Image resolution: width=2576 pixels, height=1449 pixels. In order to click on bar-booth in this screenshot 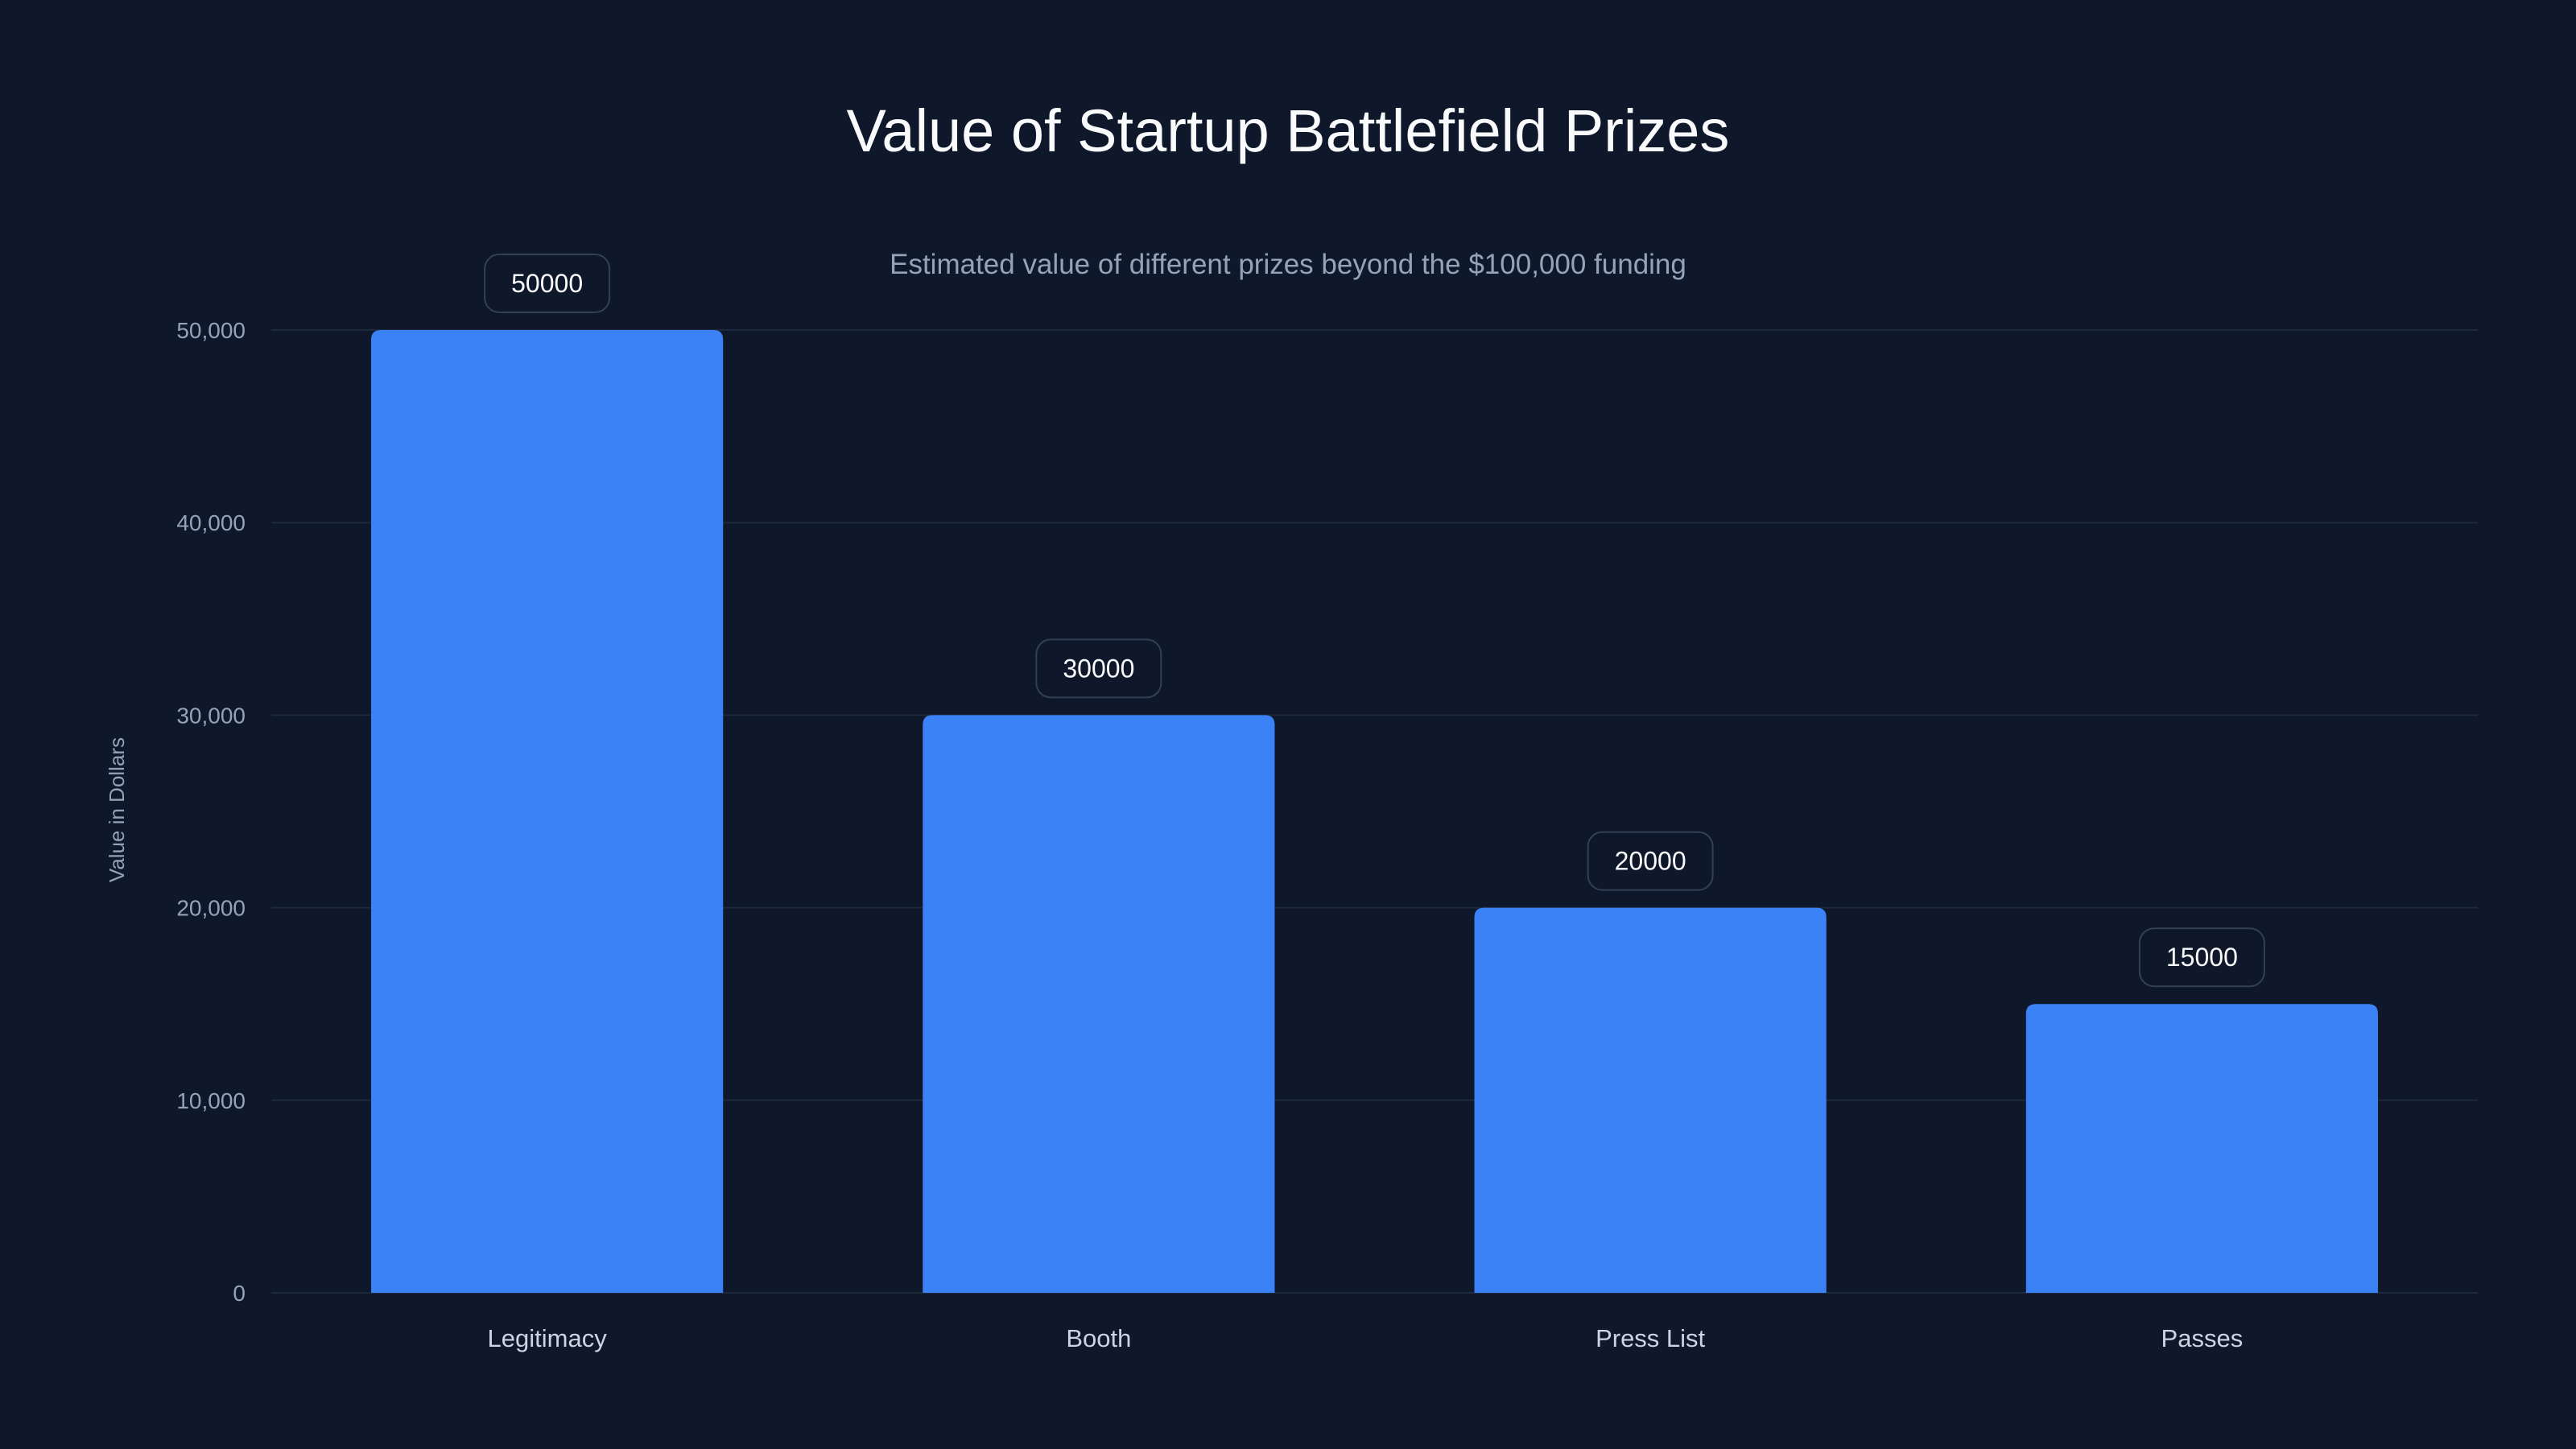, I will do `click(1099, 1004)`.